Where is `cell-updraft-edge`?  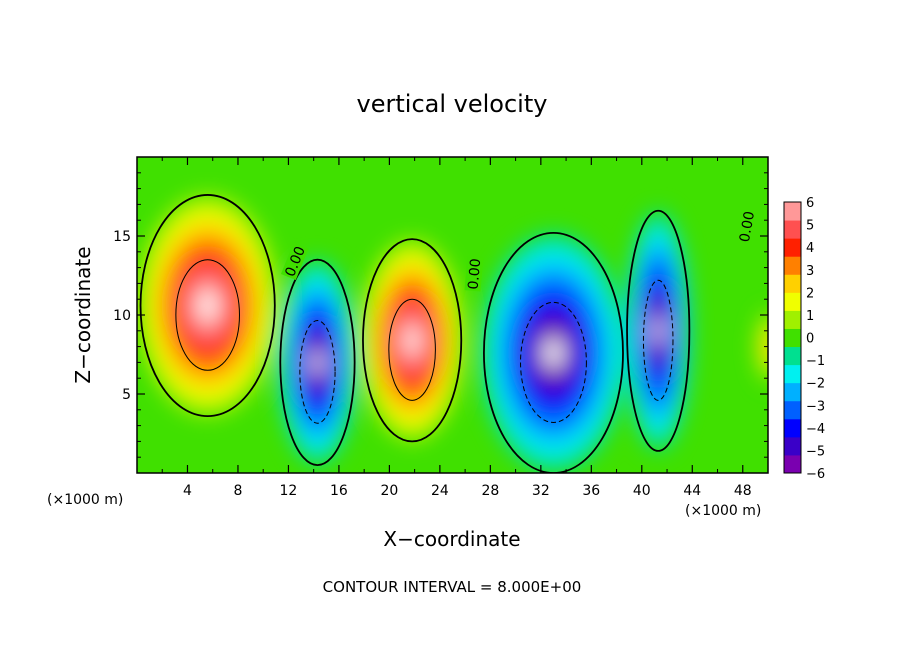
cell-updraft-edge is located at coordinates (764, 346).